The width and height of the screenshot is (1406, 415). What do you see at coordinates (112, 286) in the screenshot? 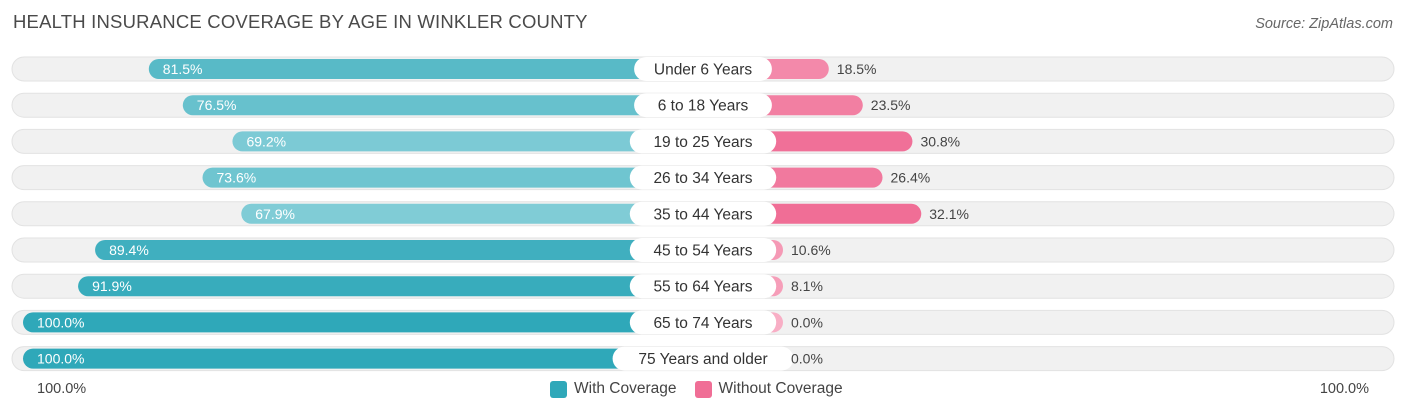
I see `value-label-with-coverage: 91.9%` at bounding box center [112, 286].